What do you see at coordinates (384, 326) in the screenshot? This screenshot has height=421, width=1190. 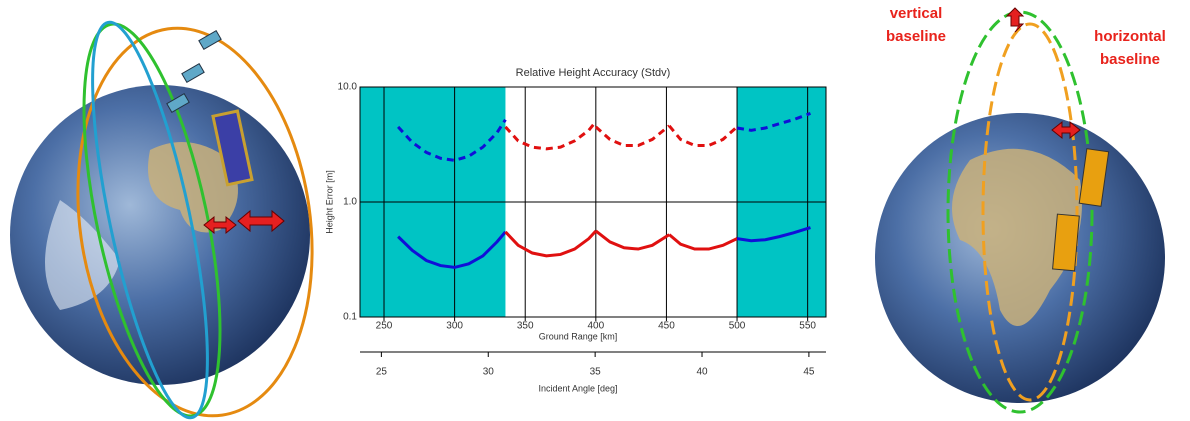 I see `x-tick-label: 250` at bounding box center [384, 326].